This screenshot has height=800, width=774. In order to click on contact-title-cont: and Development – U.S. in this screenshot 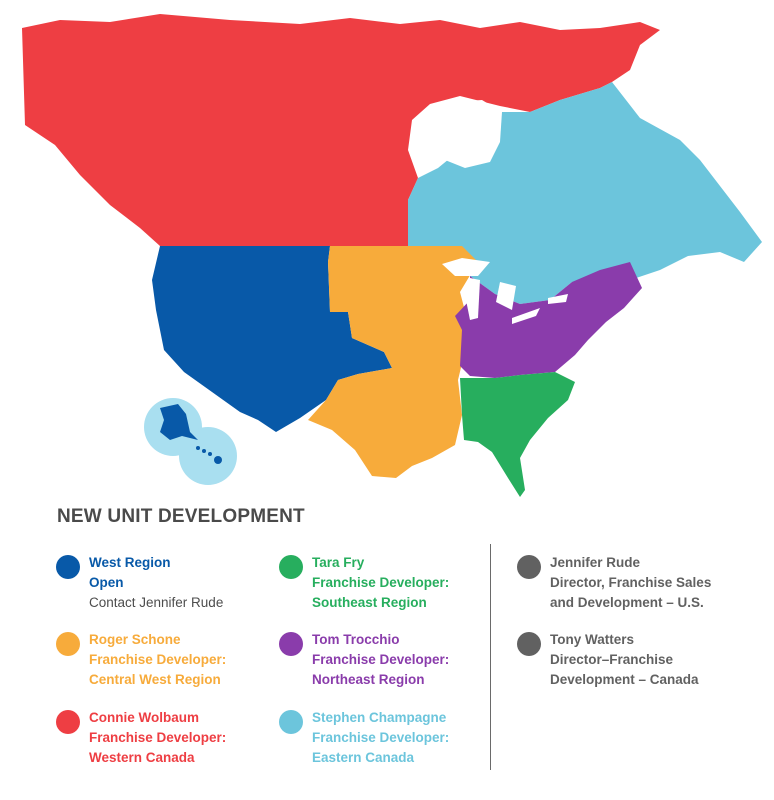, I will do `click(627, 602)`.